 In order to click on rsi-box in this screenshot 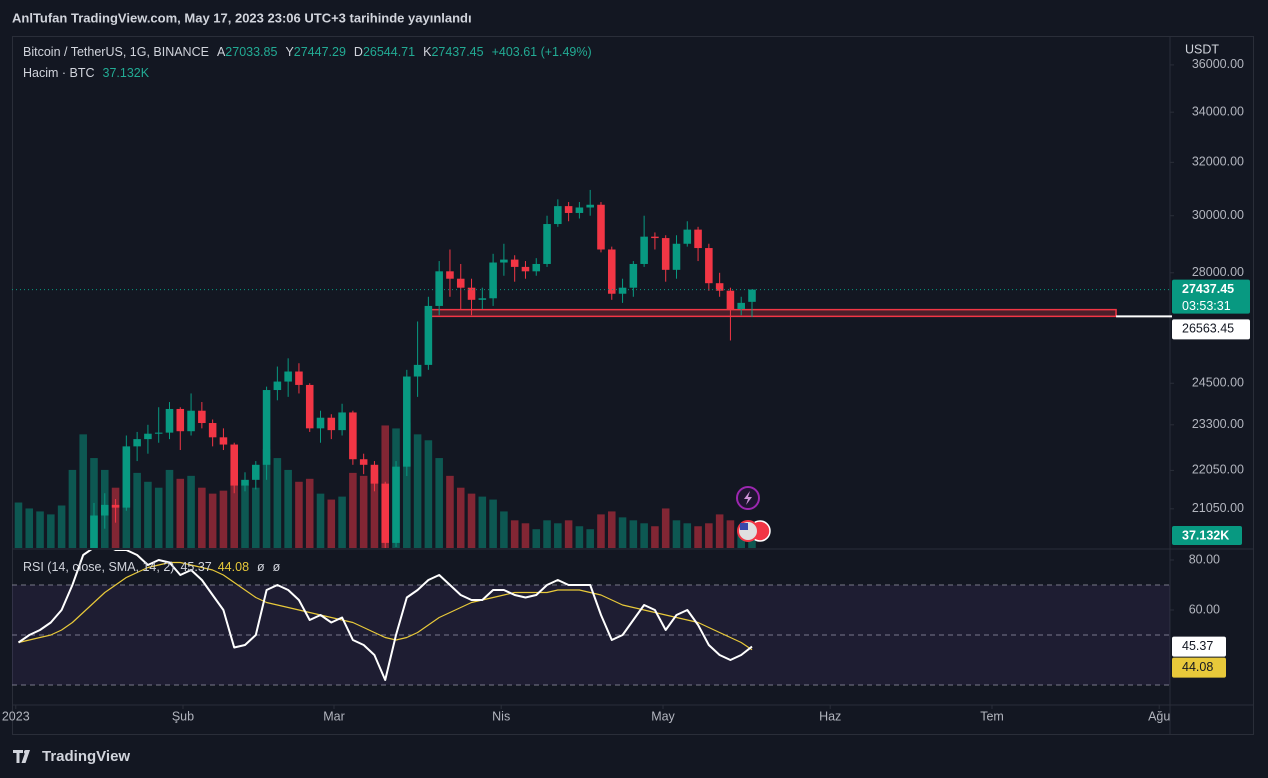, I will do `click(1199, 646)`.